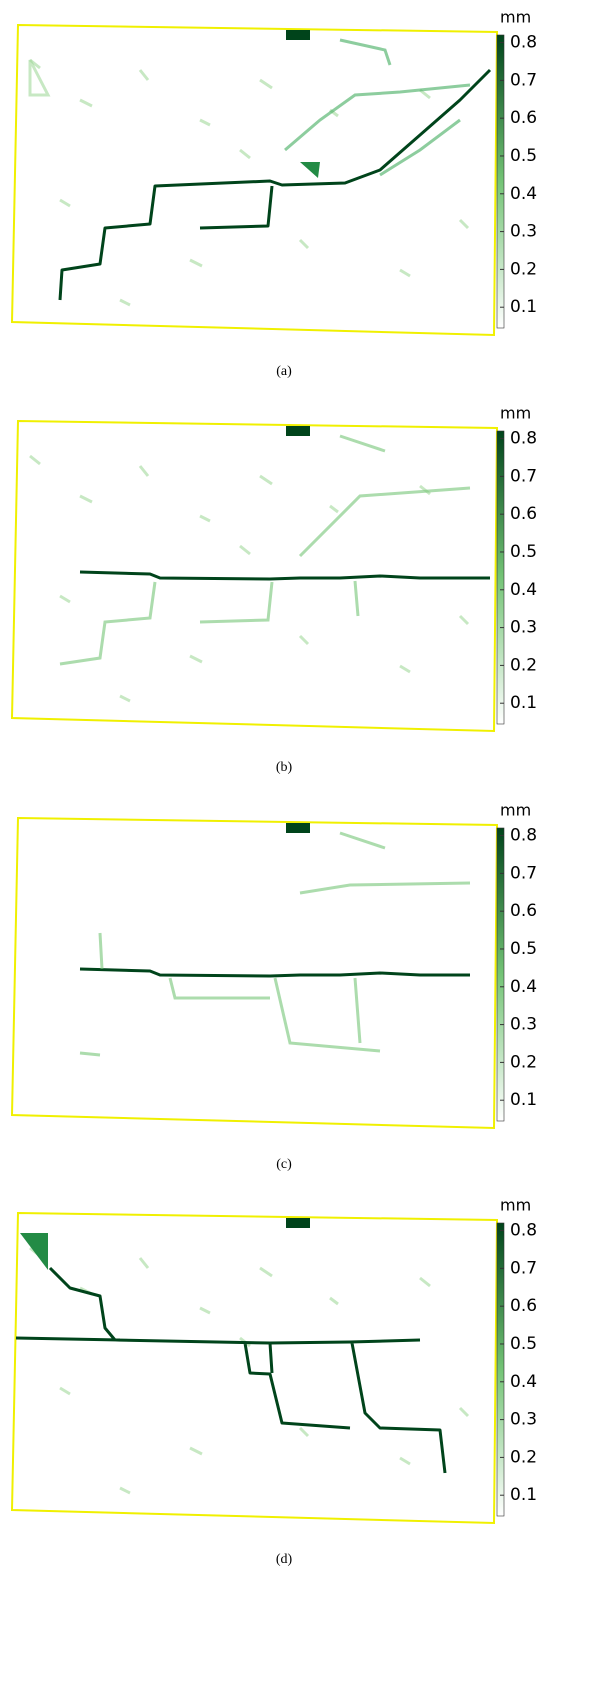  Describe the element at coordinates (284, 371) in the screenshot. I see `caption: (a)` at that location.